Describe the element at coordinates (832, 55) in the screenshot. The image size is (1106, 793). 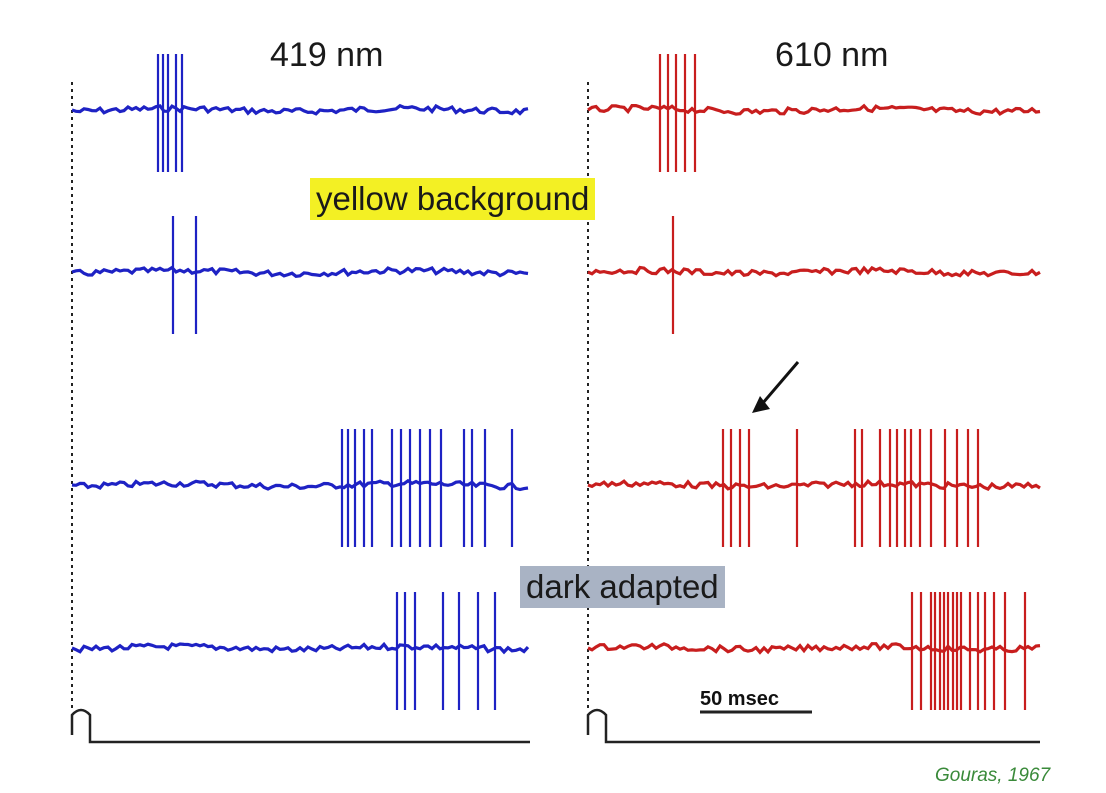
I see `column-title-610nm: 610 nm` at that location.